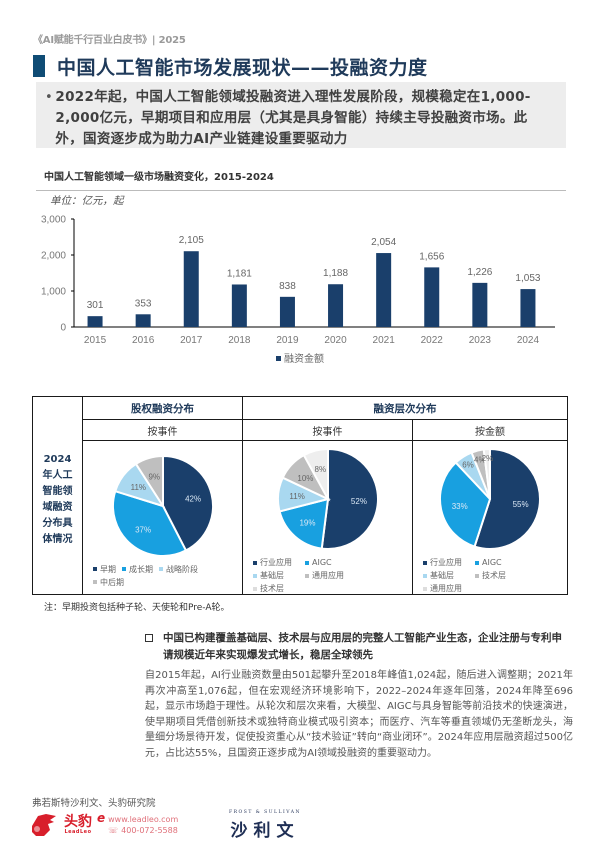  I want to click on svg-text: 2024, so click(528, 340).